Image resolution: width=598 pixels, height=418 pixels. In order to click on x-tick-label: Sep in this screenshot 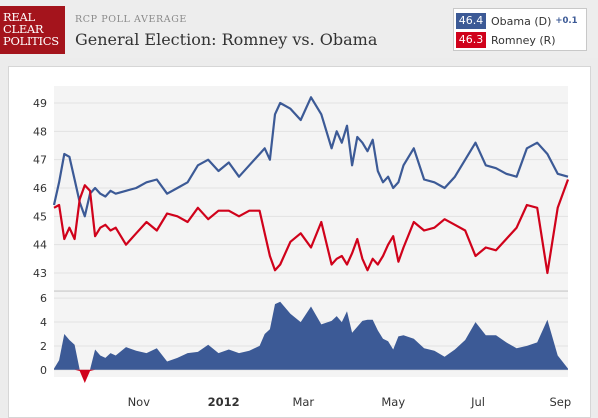, I will do `click(560, 402)`.